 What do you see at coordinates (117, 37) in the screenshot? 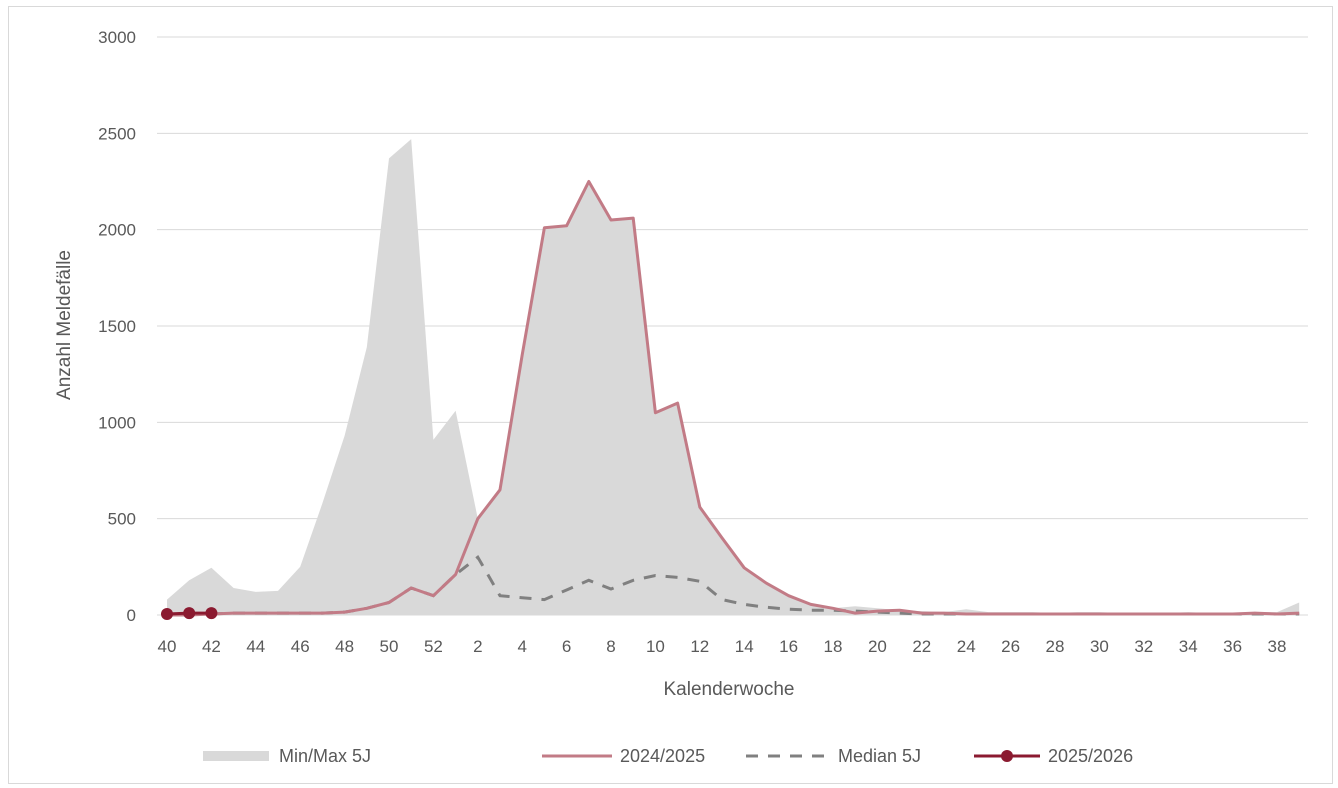
I see `y-tick-label: 3000` at bounding box center [117, 37].